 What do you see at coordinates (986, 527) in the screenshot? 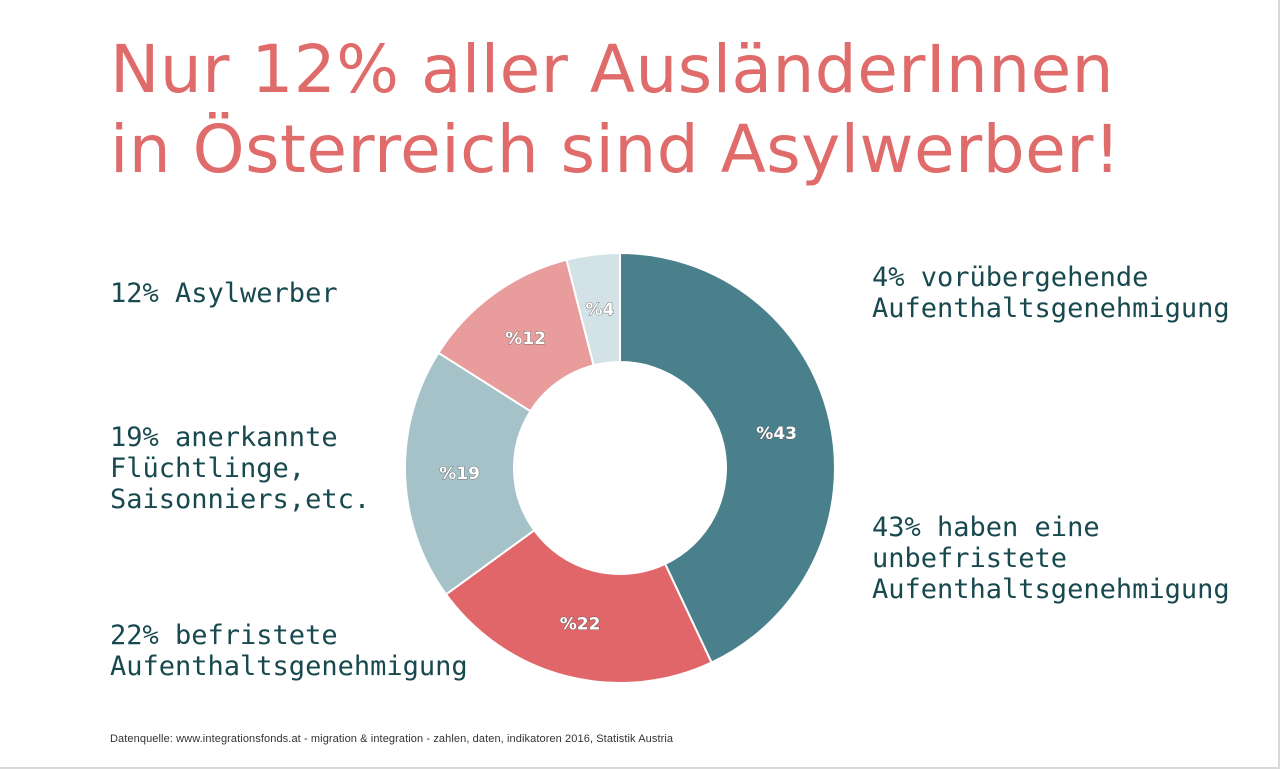
I see `annotation-line: 43% haben eine` at bounding box center [986, 527].